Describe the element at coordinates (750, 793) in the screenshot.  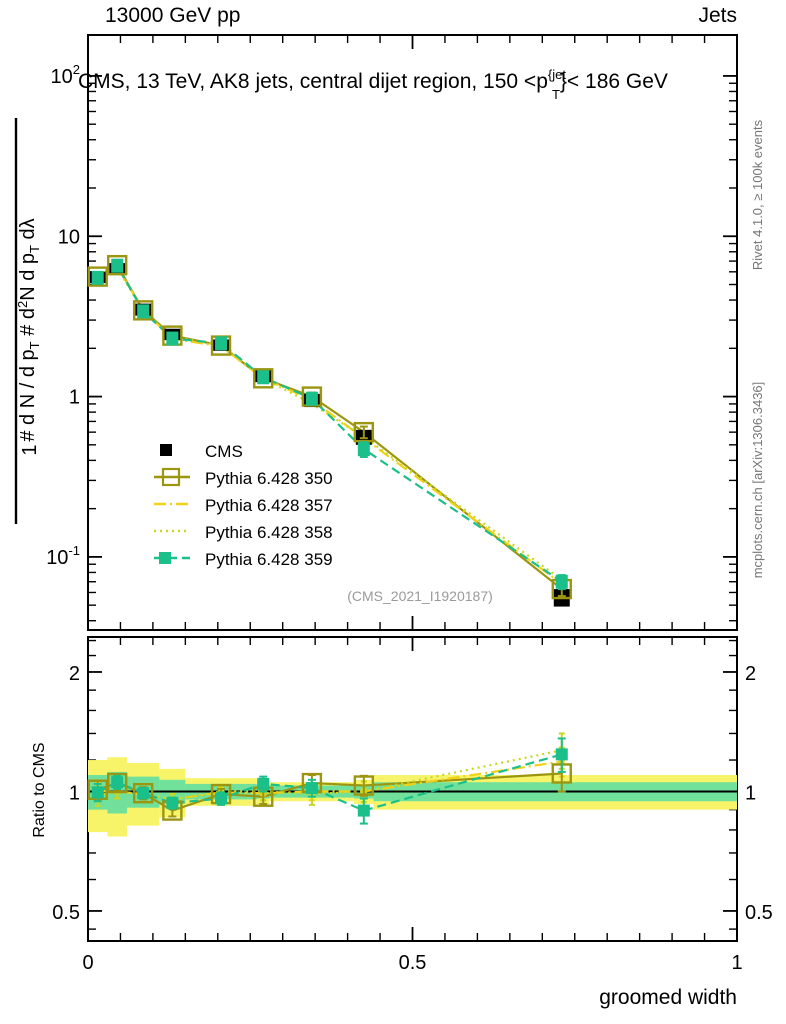
I see `ratio-y-tick-label-right: 1` at that location.